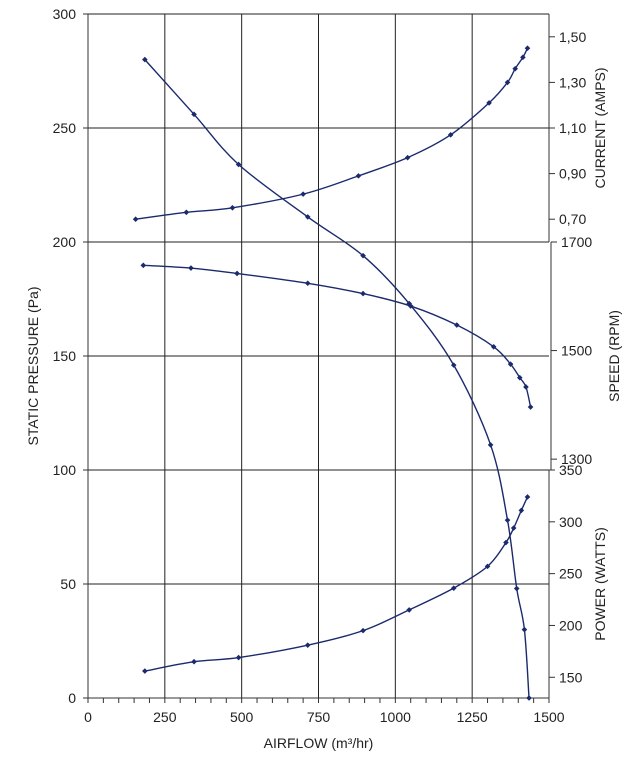 The height and width of the screenshot is (761, 638). I want to click on secondary-axis-tick-label: 0,90, so click(572, 174).